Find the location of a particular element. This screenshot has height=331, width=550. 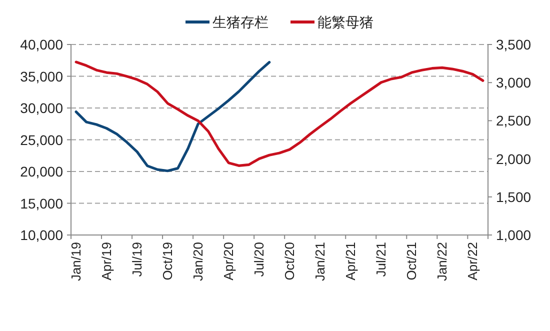

x-tick-label: Jan/19 is located at coordinates (76, 262).